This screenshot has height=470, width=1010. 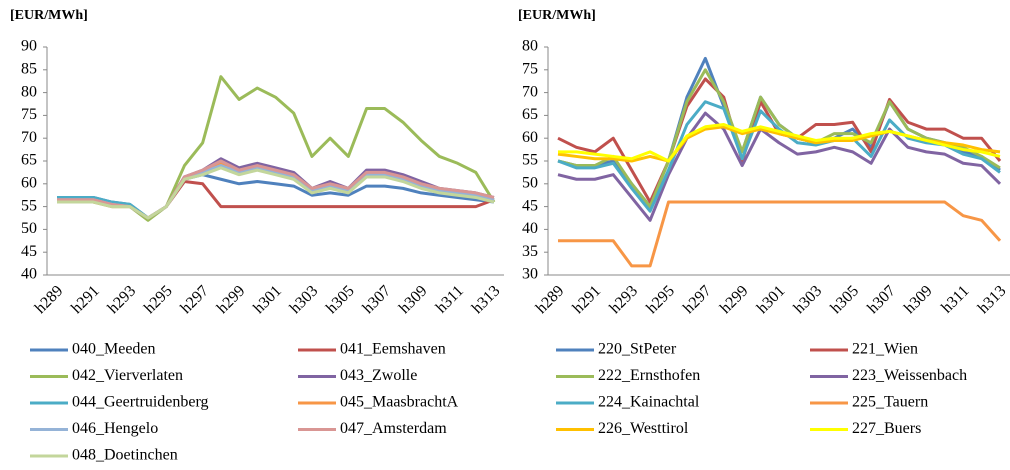 I want to click on legend-label: 222_Ernsthofen, so click(x=649, y=375).